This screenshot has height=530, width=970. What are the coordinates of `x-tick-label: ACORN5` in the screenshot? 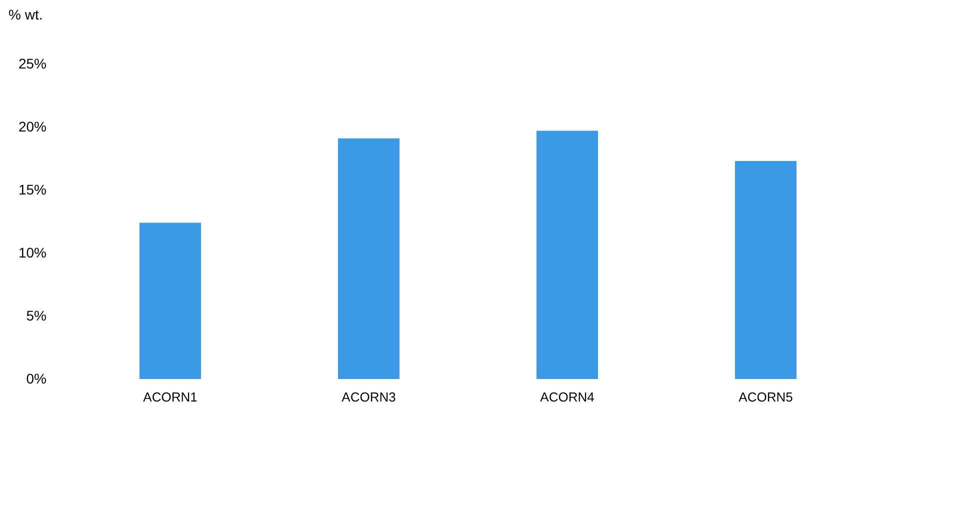 It's located at (765, 397).